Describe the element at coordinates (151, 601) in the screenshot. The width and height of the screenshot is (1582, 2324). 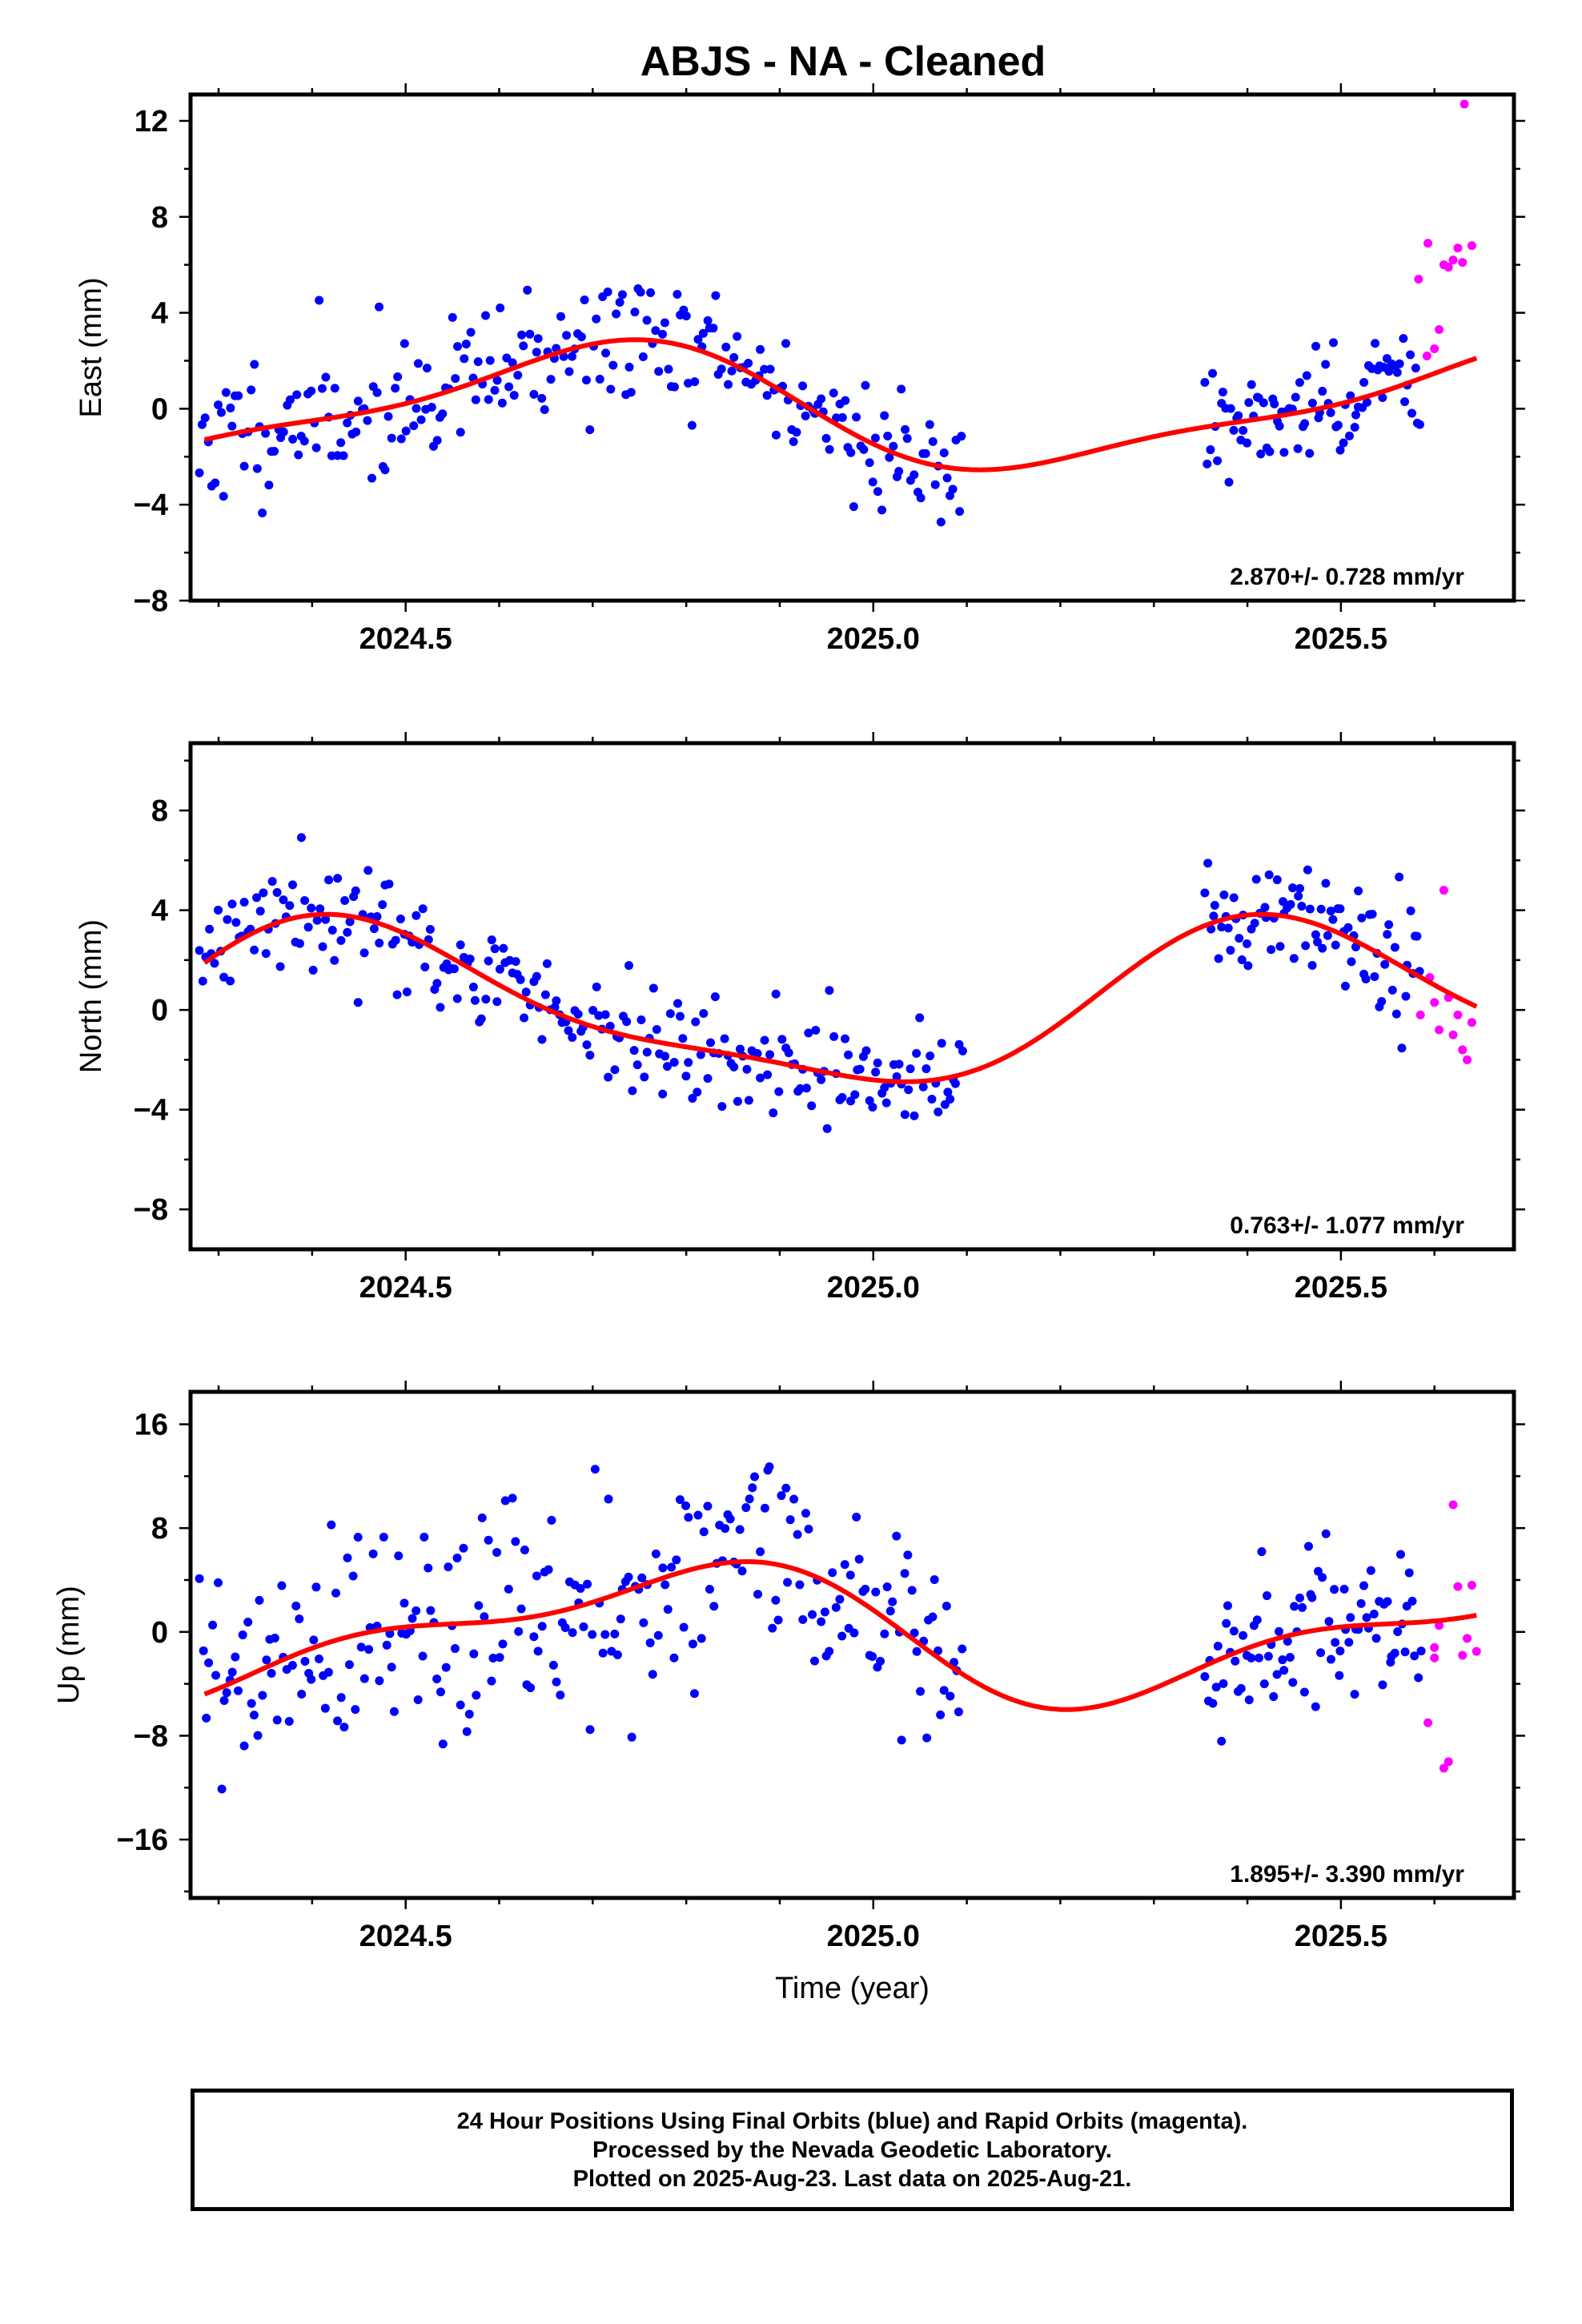
I see `y-tick-label: −8` at that location.